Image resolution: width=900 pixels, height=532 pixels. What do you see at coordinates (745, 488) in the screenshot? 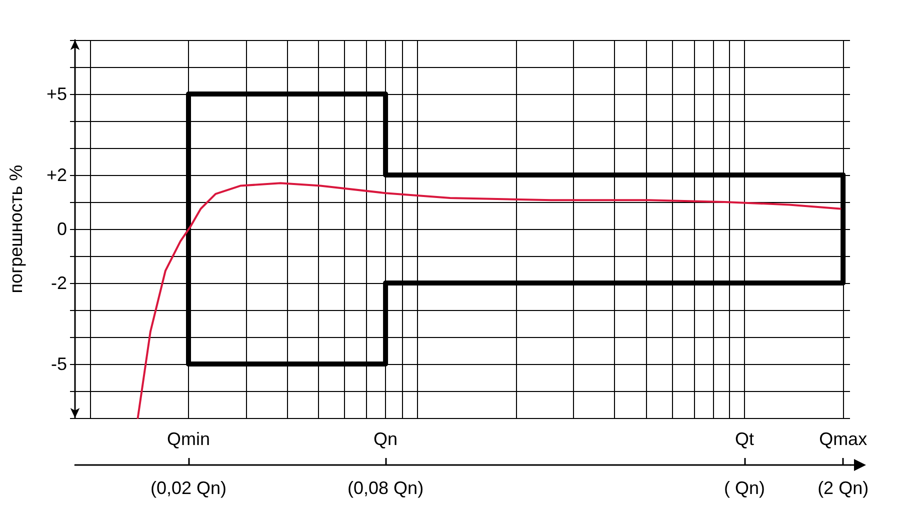
I see `x-tick-label: ( Qn)` at bounding box center [745, 488].